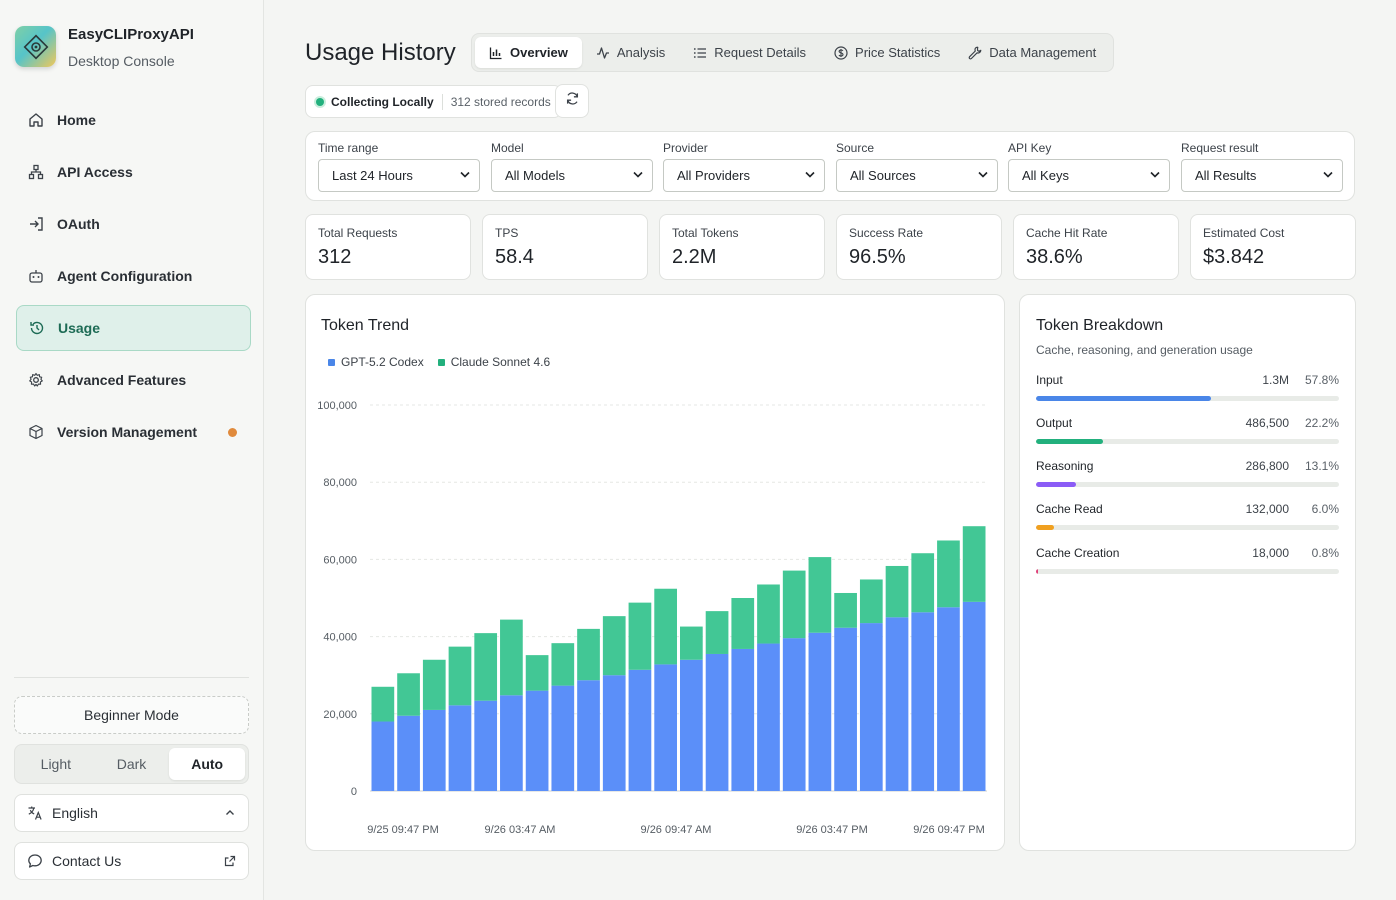  I want to click on network-icon, so click(36, 172).